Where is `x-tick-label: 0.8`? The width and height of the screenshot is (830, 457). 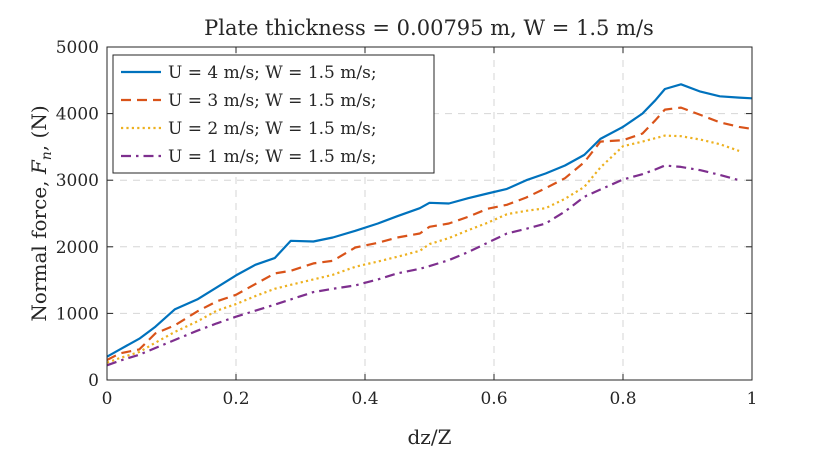
x-tick-label: 0.8 is located at coordinates (622, 399).